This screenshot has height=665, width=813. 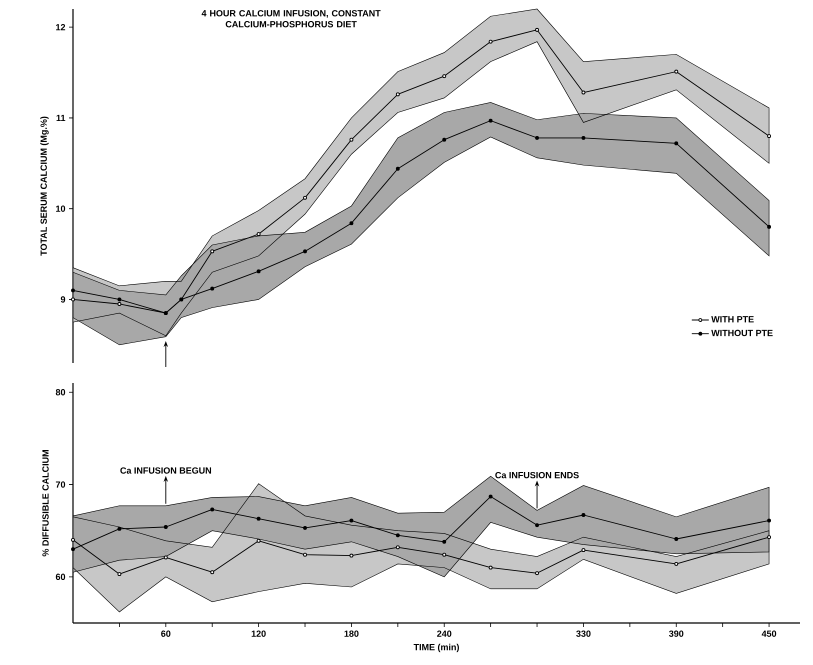 I want to click on y-tick-label: 12, so click(x=61, y=27).